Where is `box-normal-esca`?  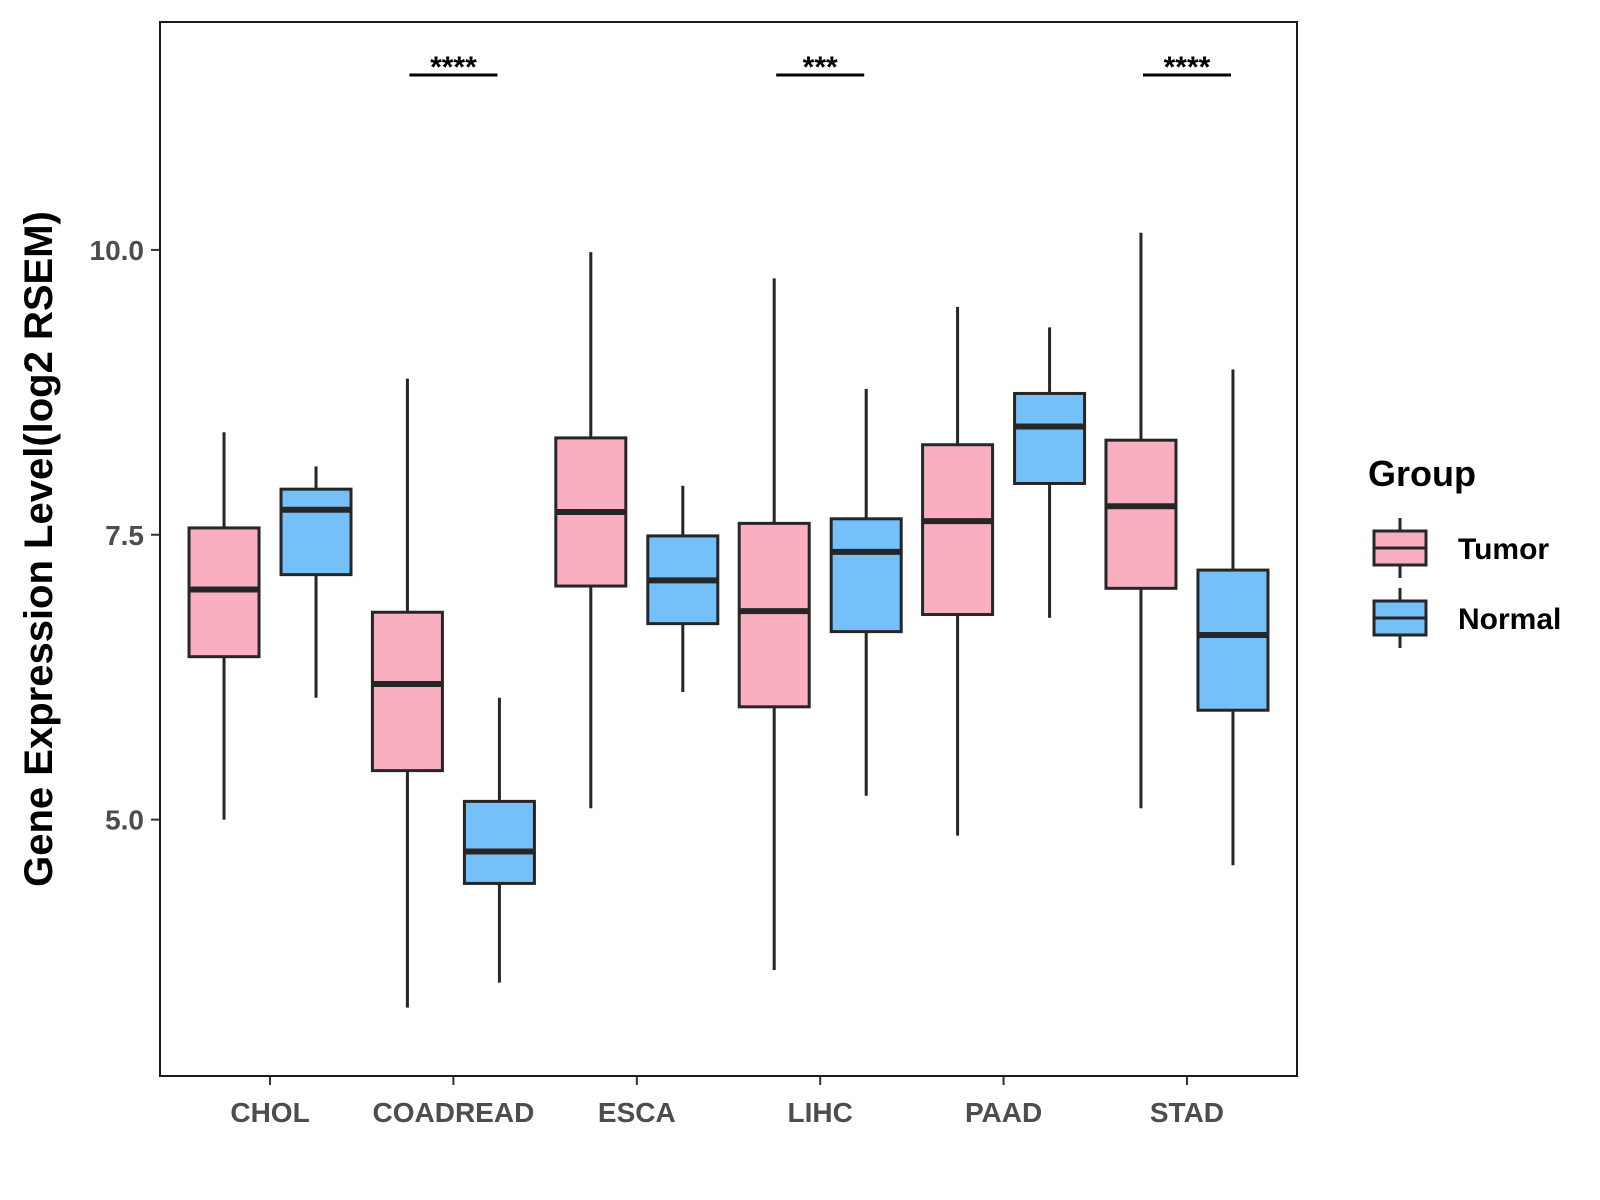 box-normal-esca is located at coordinates (683, 589).